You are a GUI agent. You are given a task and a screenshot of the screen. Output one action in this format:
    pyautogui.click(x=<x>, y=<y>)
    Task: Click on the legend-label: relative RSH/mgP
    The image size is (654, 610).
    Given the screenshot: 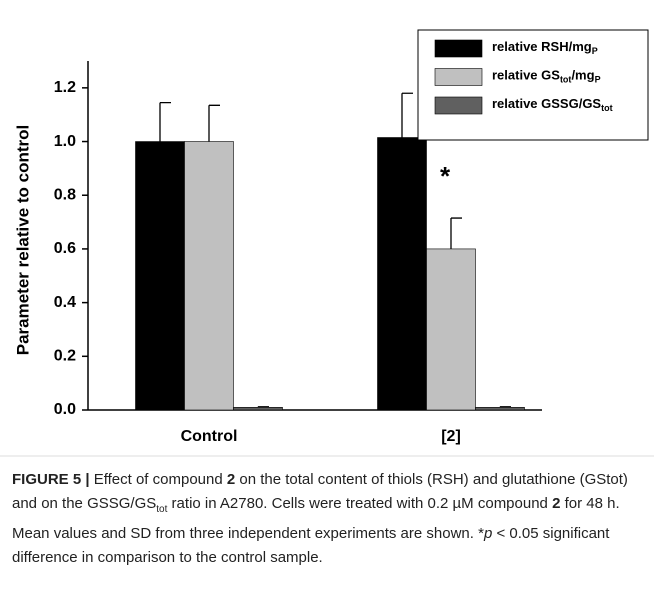 What is the action you would take?
    pyautogui.click(x=545, y=47)
    